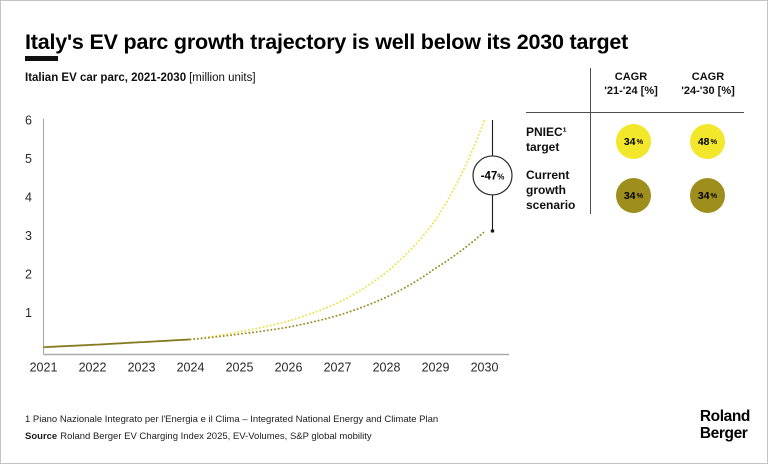 The width and height of the screenshot is (768, 464). I want to click on y-tick-label: 5, so click(28, 159).